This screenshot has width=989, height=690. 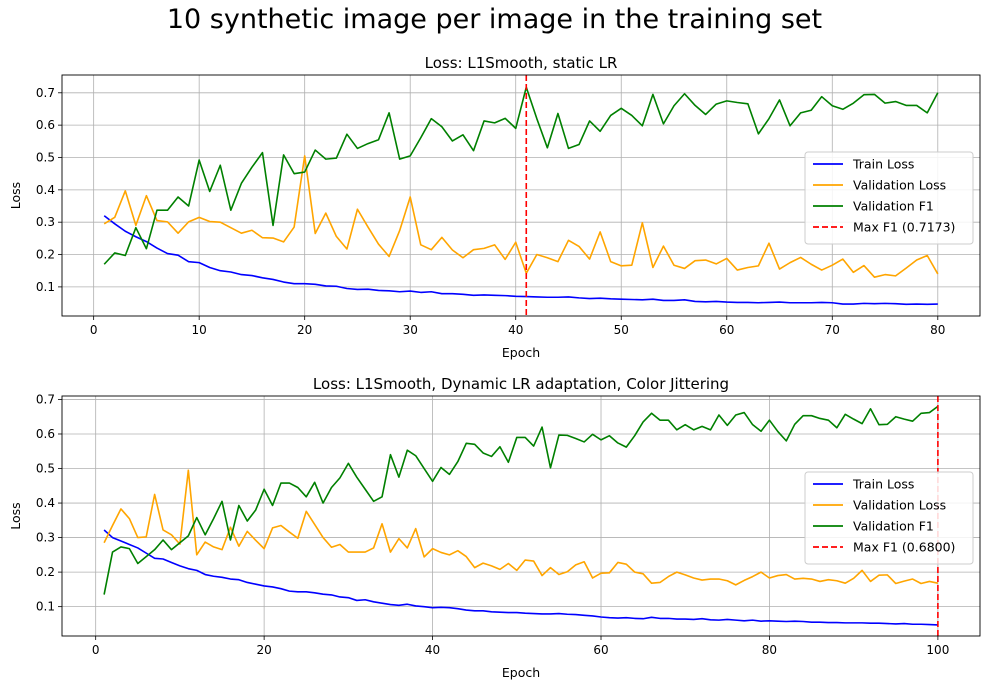 What do you see at coordinates (904, 547) in the screenshot?
I see `legend-label: Max F1 (0.6800)` at bounding box center [904, 547].